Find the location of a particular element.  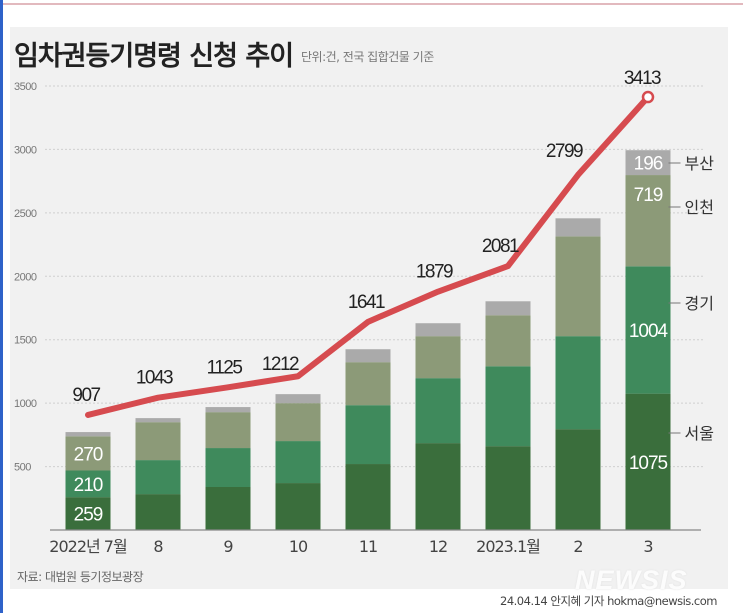

legend: 서울 경기 인천 부산 is located at coordinates (691, 298).